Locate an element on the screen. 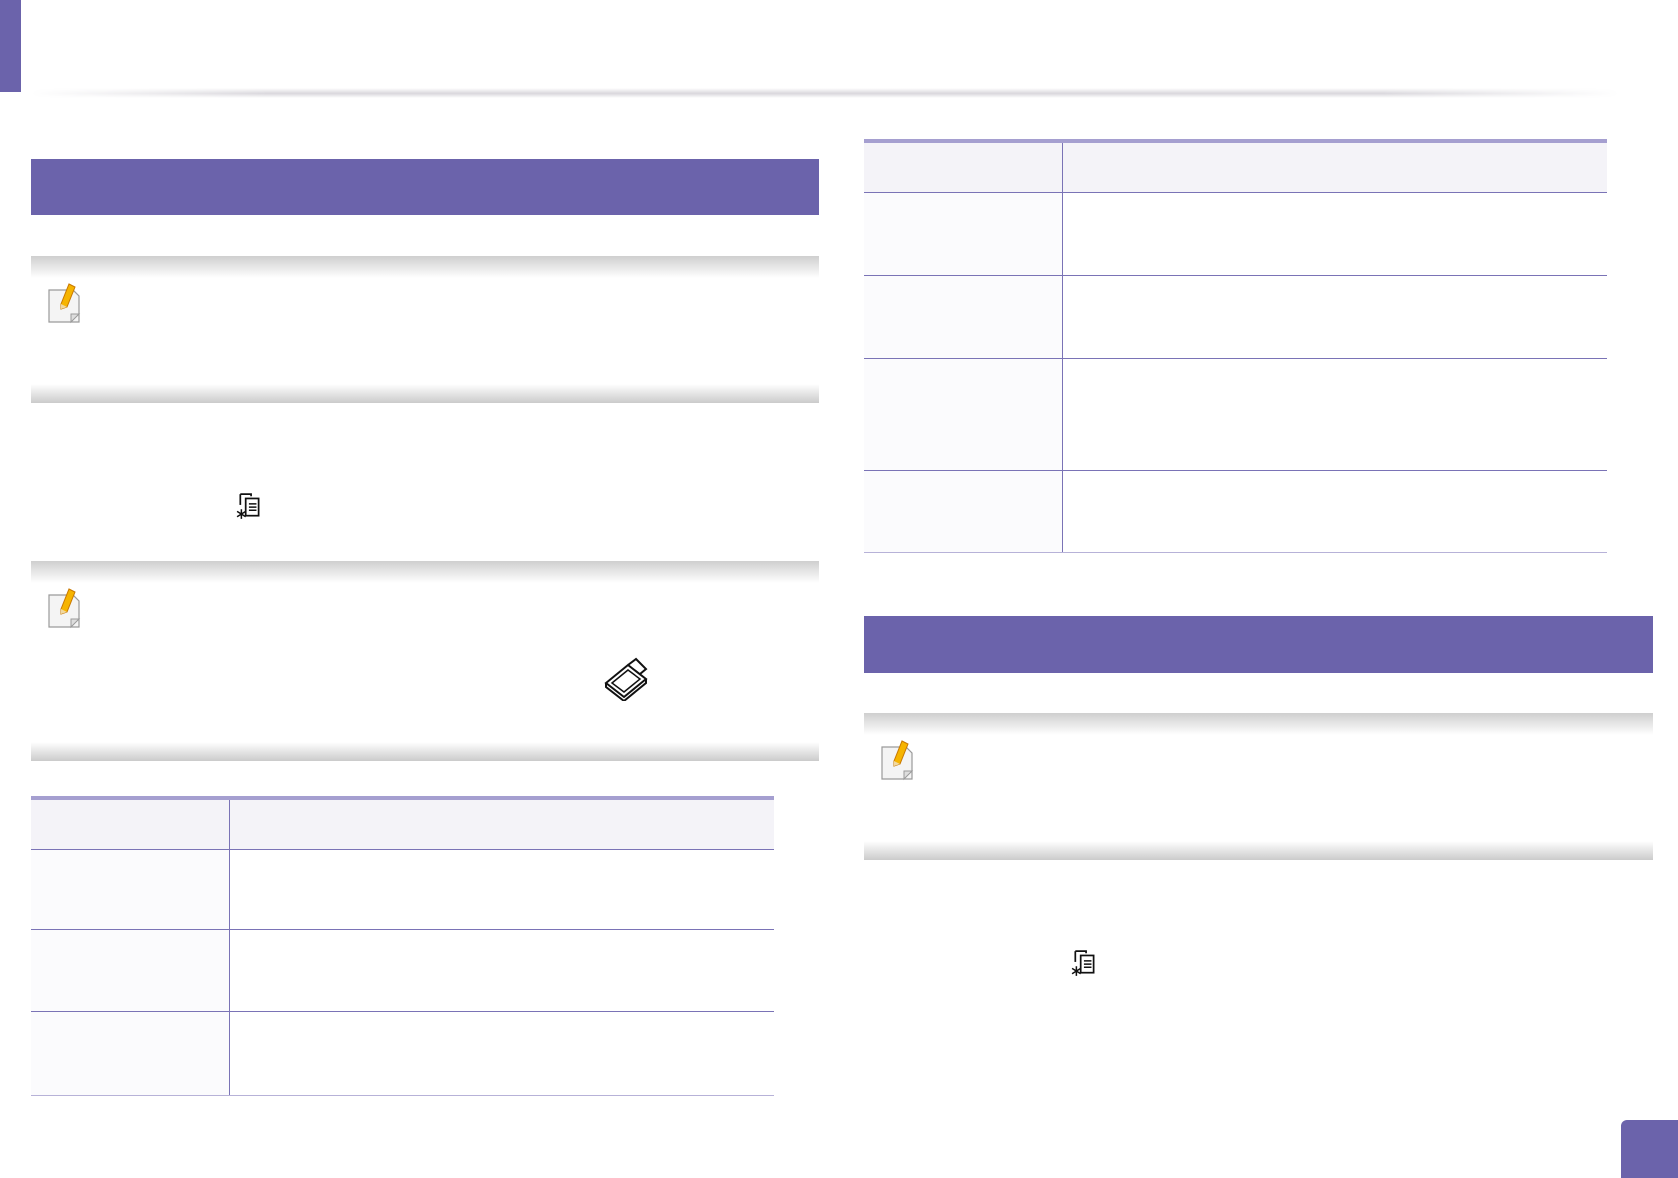  page-number-tab is located at coordinates (1649, 1149).